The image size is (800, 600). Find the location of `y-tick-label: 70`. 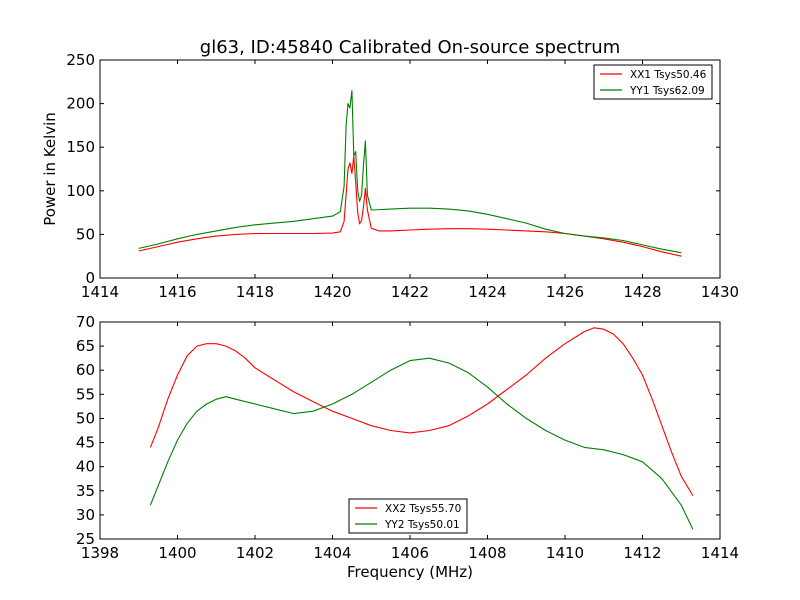

y-tick-label: 70 is located at coordinates (85, 322).